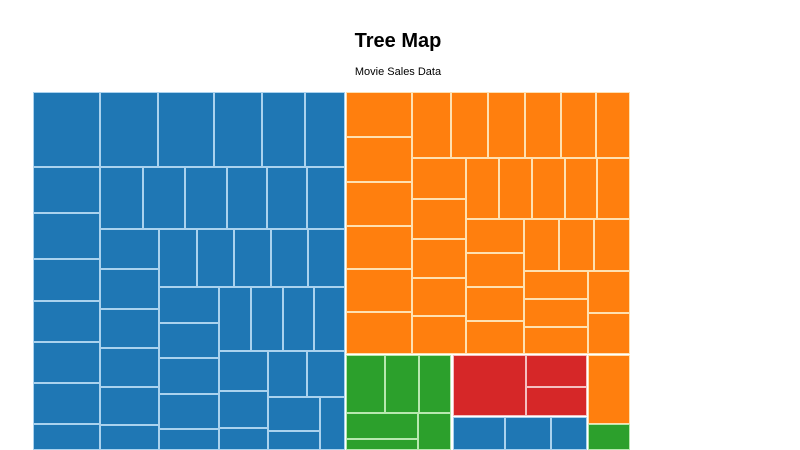  Describe the element at coordinates (398, 41) in the screenshot. I see `chart-title: Tree Map` at that location.